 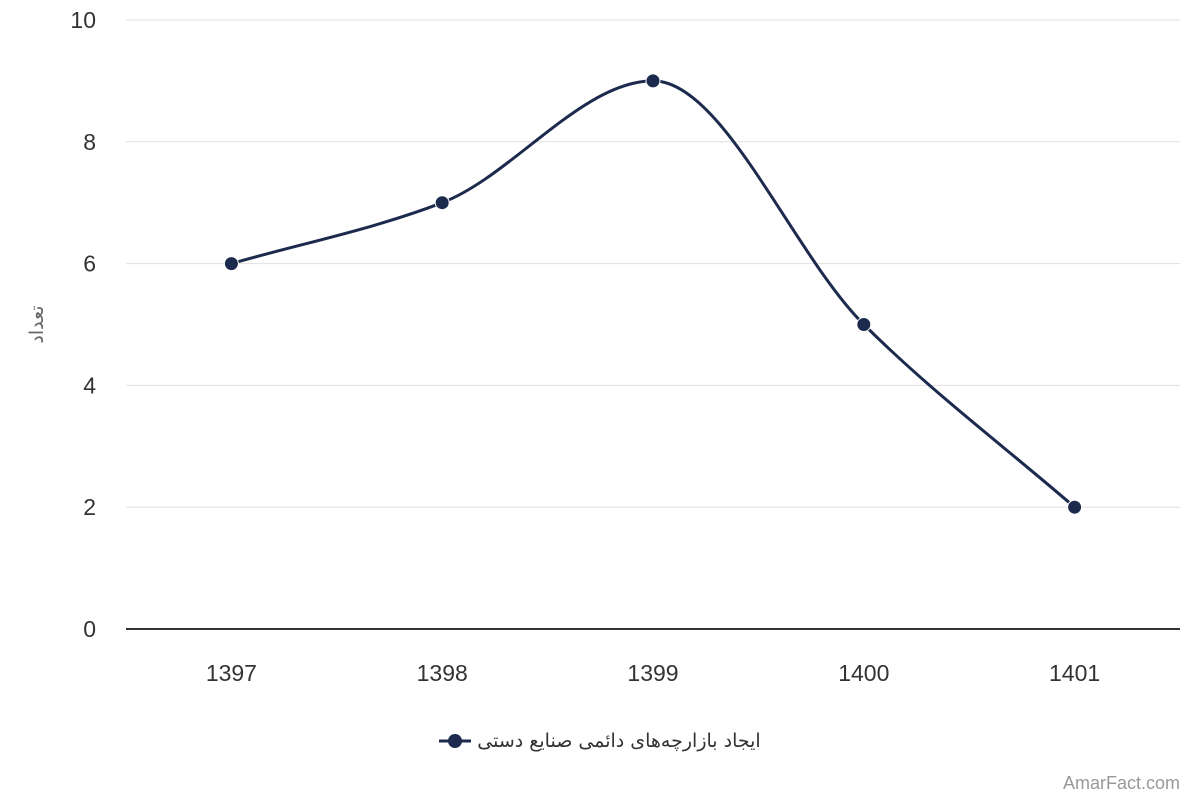 I want to click on x-axis-ticks: 1397 1398 1399 1400 1401, so click(x=653, y=673).